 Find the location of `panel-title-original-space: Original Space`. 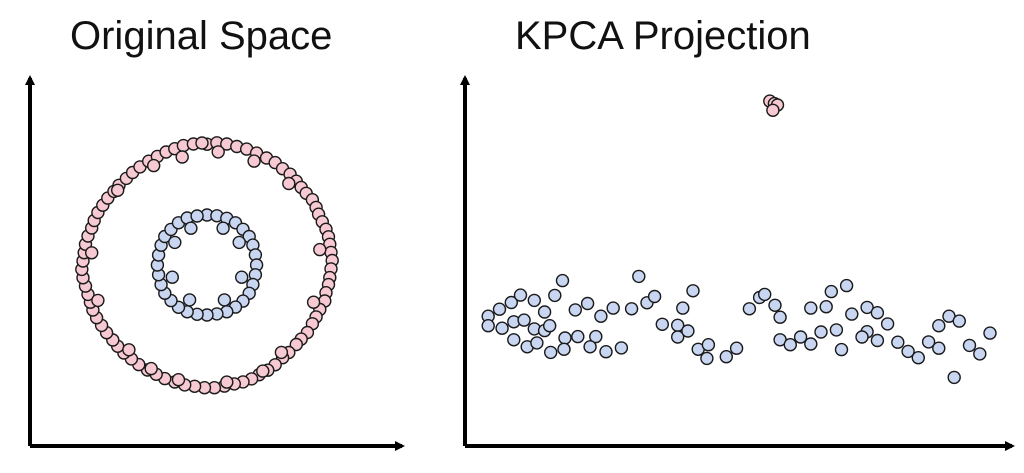

panel-title-original-space: Original Space is located at coordinates (201, 36).